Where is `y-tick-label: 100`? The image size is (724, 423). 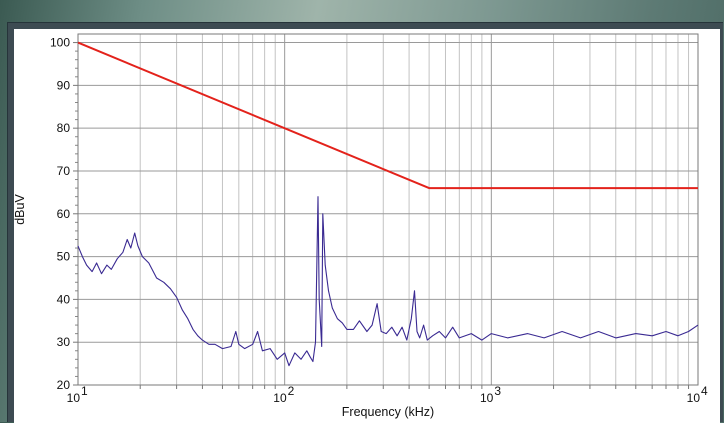
y-tick-label: 100 is located at coordinates (60, 43).